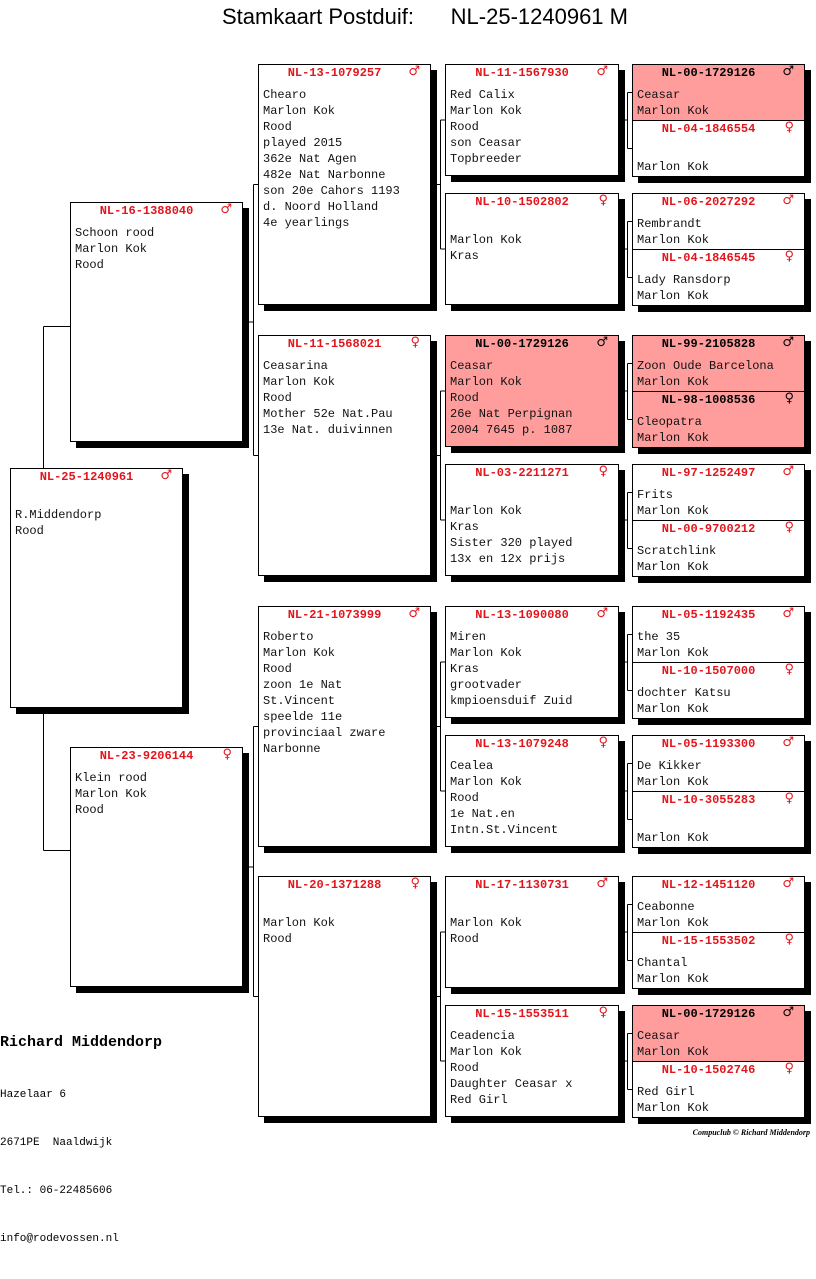 The height and width of the screenshot is (1279, 816). What do you see at coordinates (708, 1070) in the screenshot?
I see `ring-number: NL-10-1502746` at bounding box center [708, 1070].